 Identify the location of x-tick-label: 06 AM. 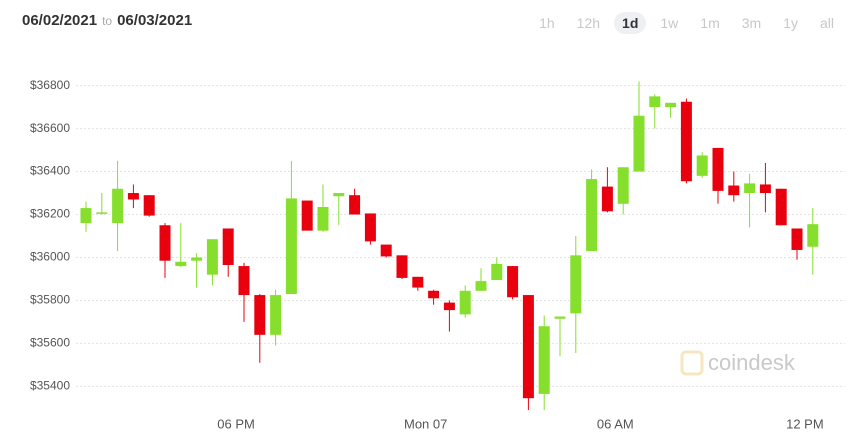
(615, 423).